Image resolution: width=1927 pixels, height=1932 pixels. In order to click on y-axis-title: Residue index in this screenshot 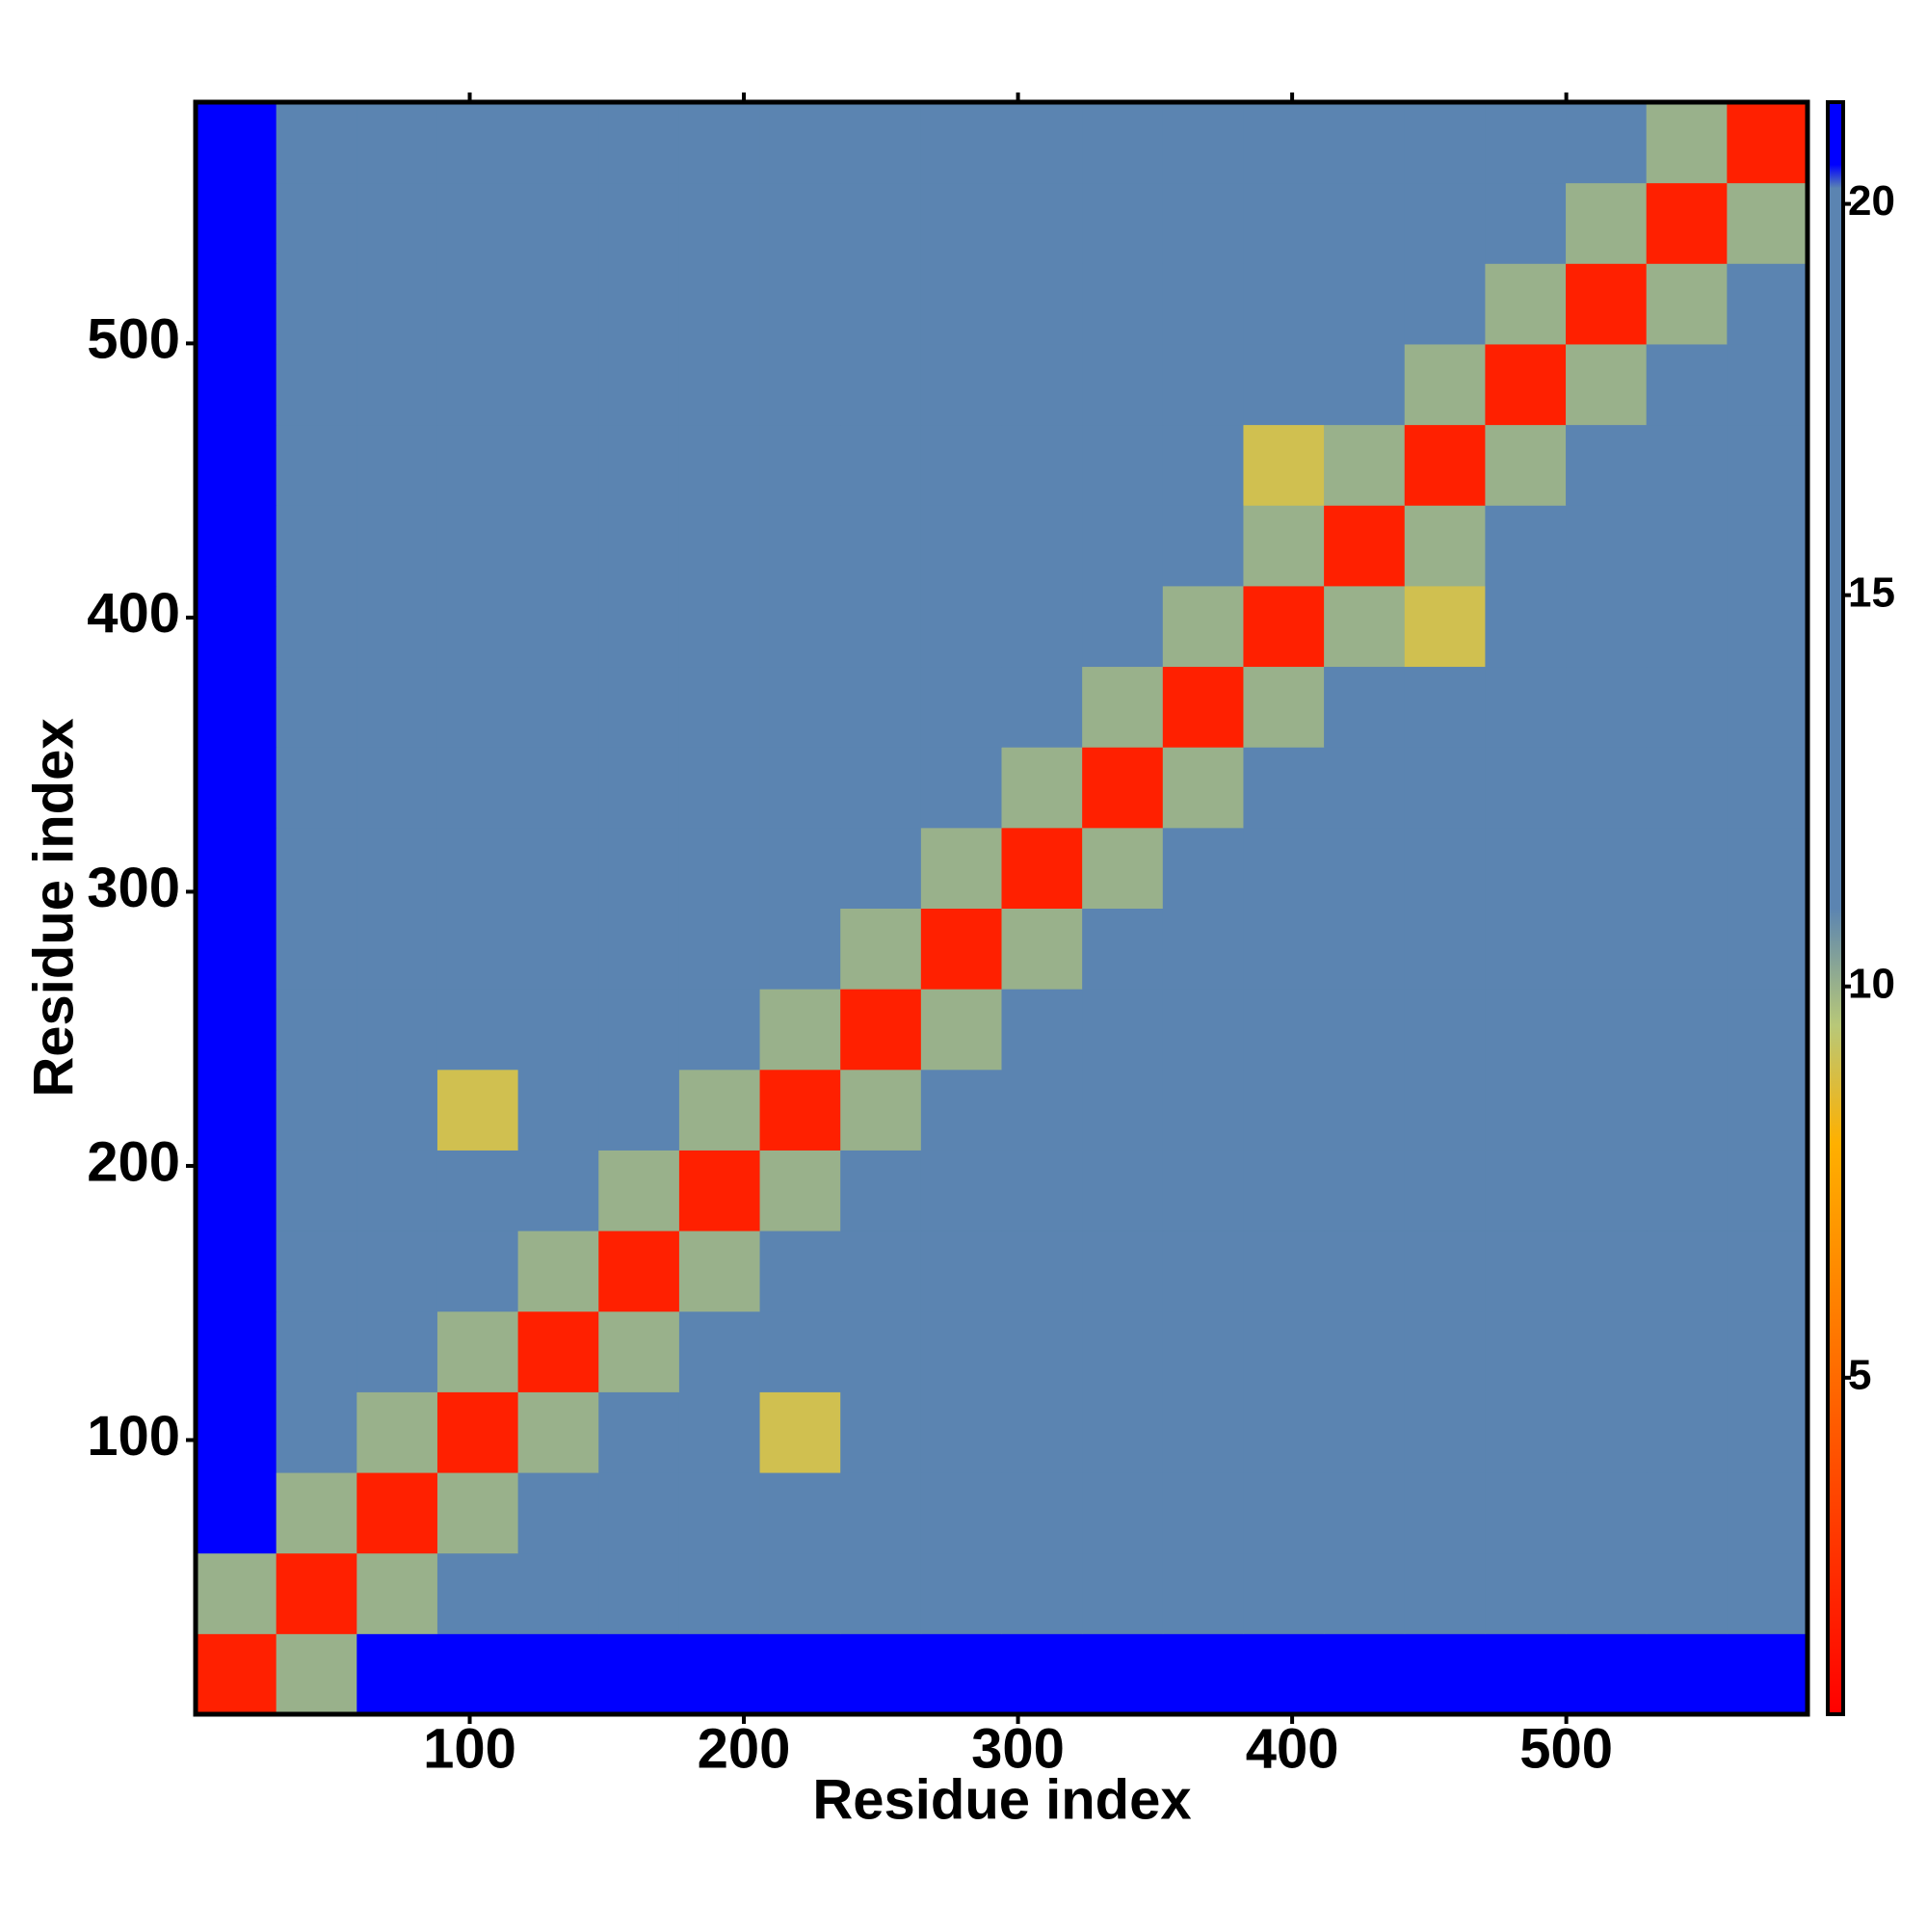, I will do `click(53, 907)`.